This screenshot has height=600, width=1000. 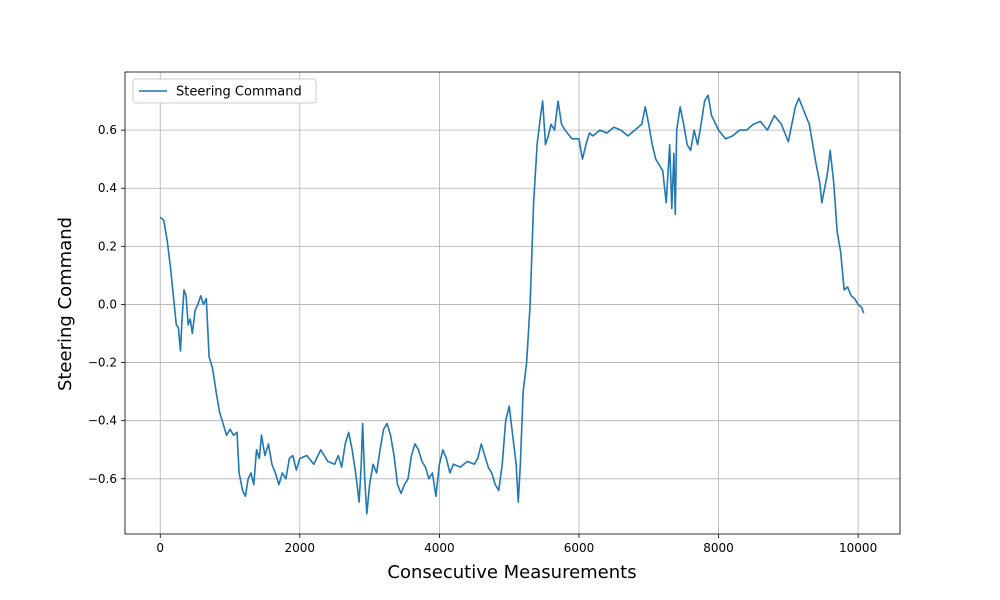 What do you see at coordinates (239, 92) in the screenshot?
I see `legend-label: Steering Command` at bounding box center [239, 92].